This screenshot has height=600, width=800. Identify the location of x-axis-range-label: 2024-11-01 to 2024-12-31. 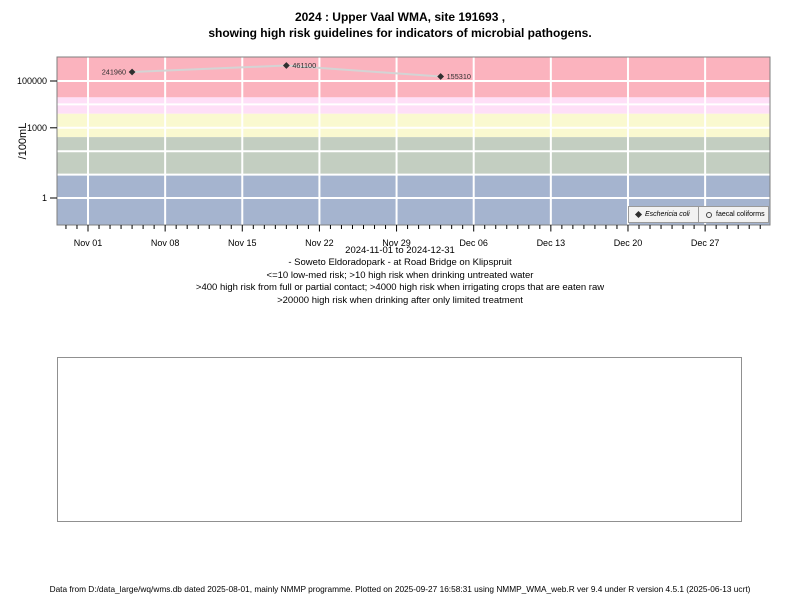
(400, 250).